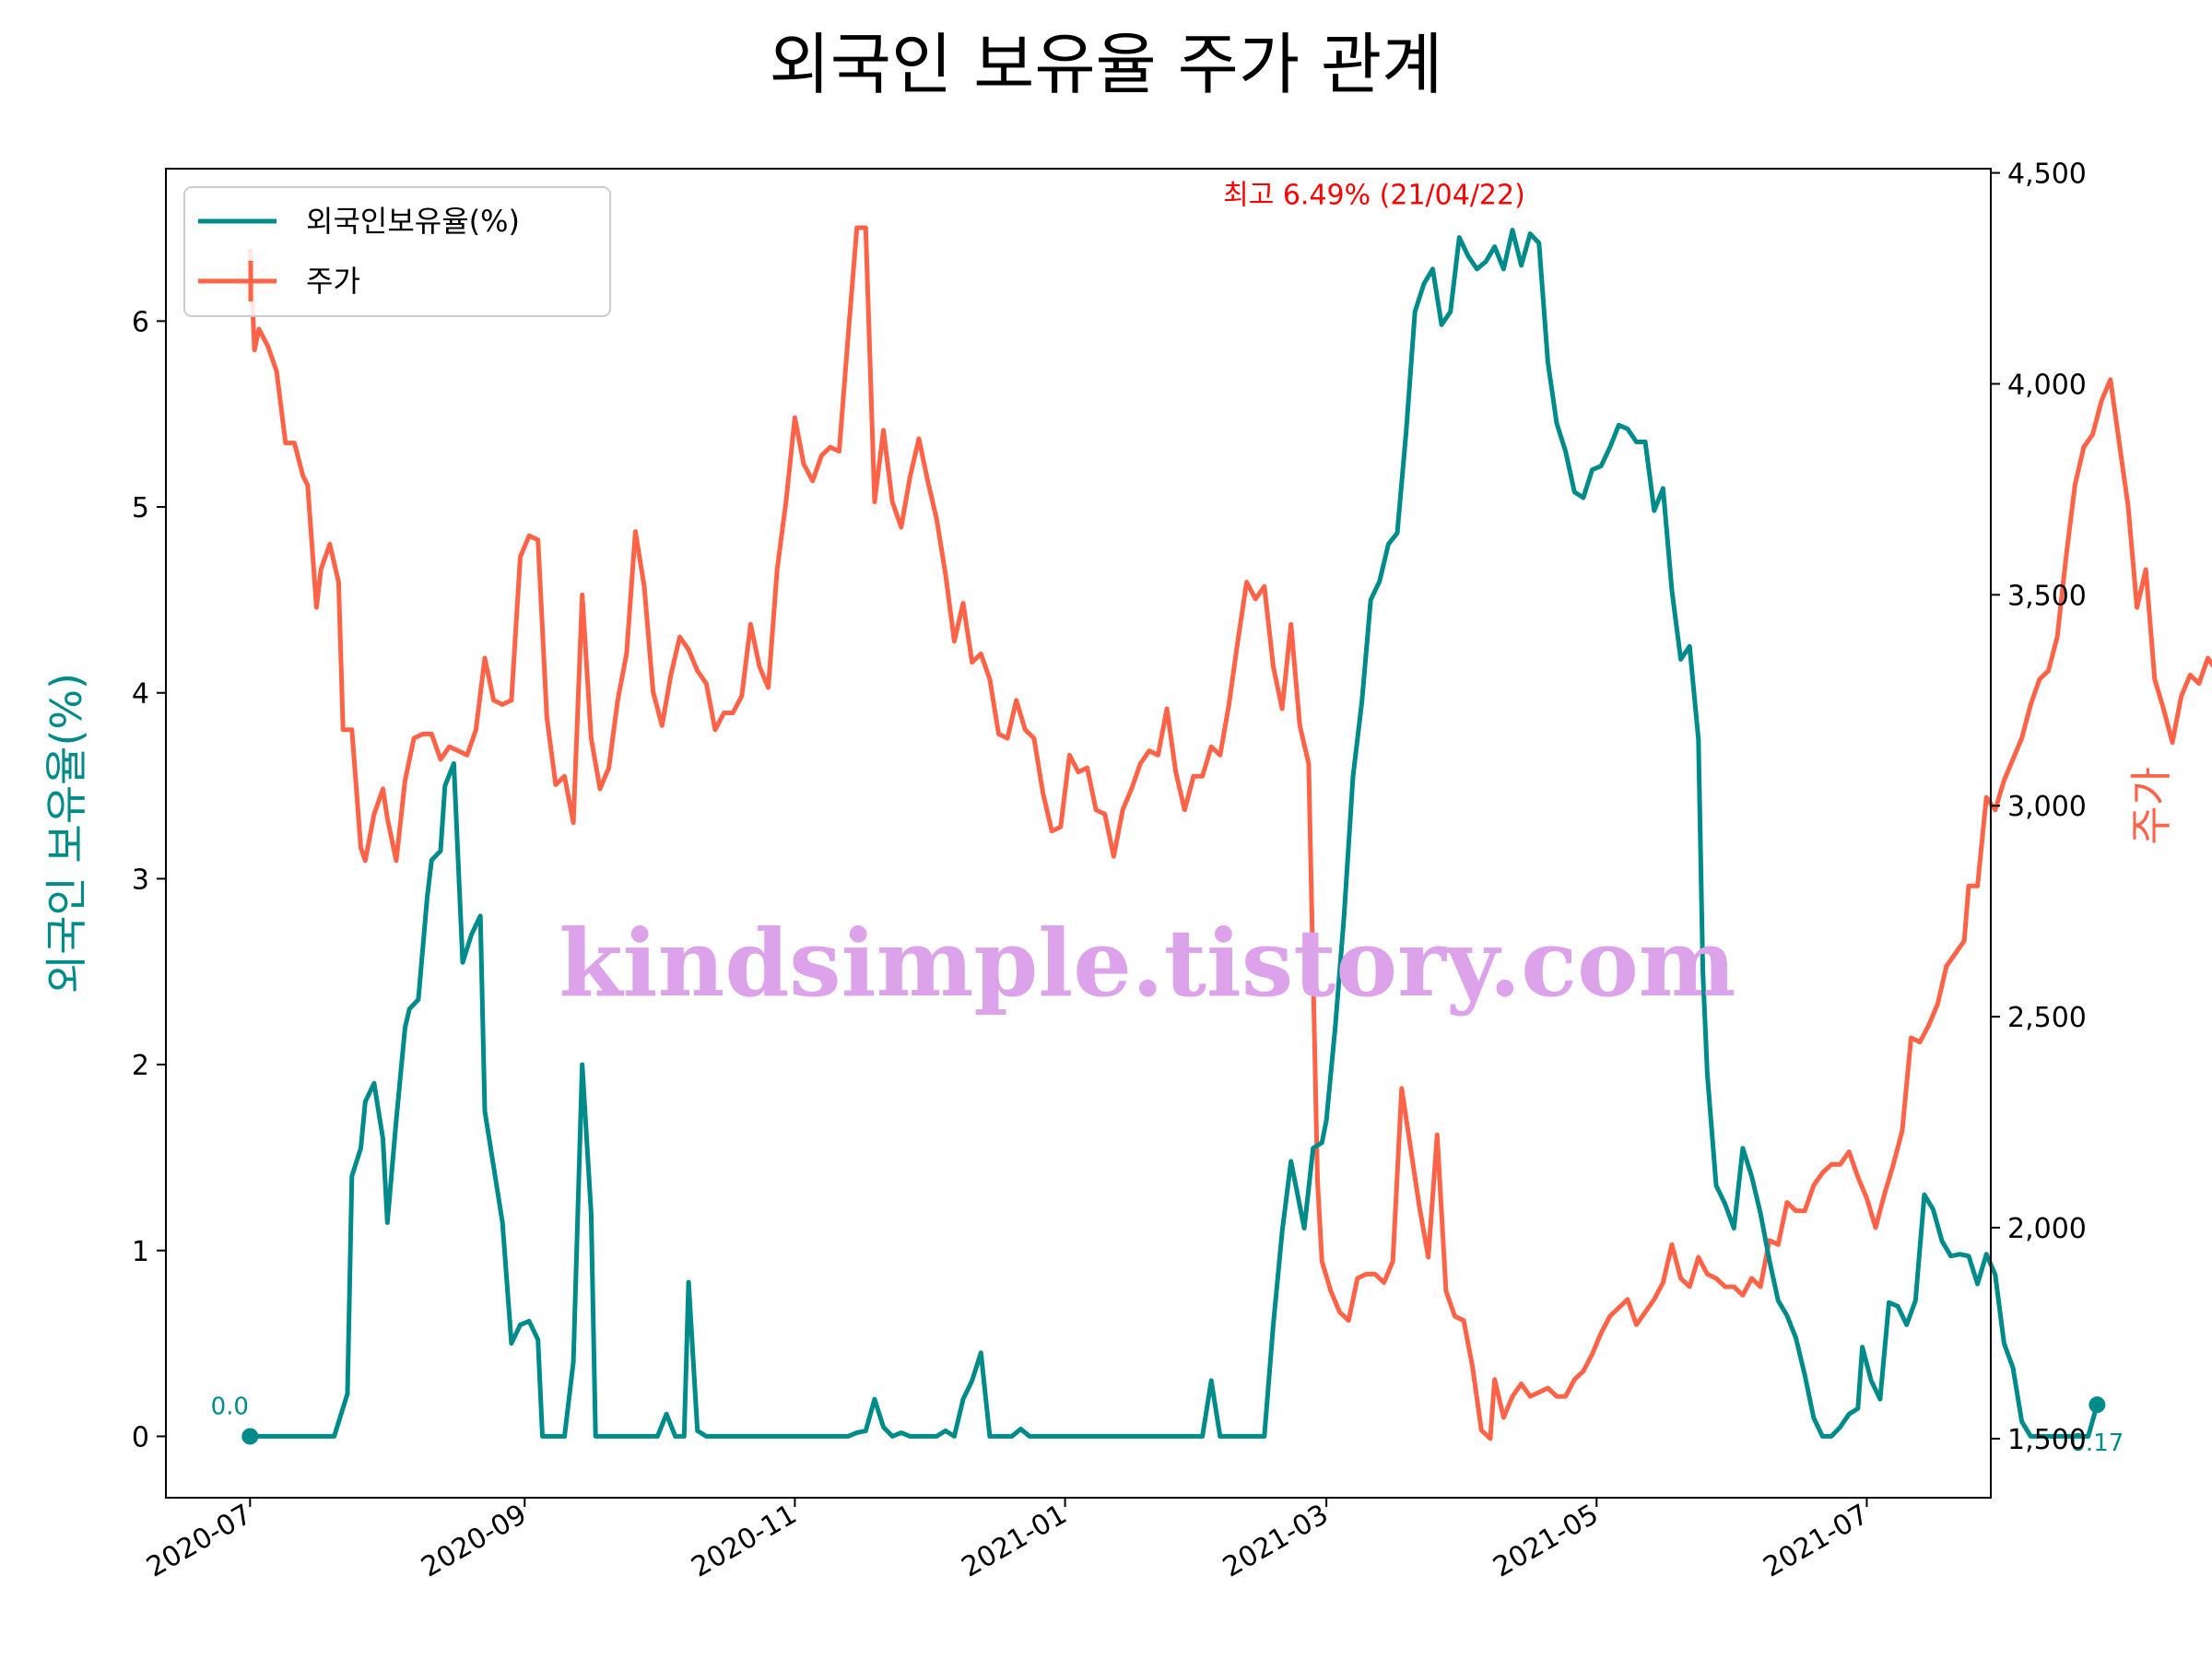  Describe the element at coordinates (2047, 1229) in the screenshot. I see `y-tick-label-right: 2,000` at that location.